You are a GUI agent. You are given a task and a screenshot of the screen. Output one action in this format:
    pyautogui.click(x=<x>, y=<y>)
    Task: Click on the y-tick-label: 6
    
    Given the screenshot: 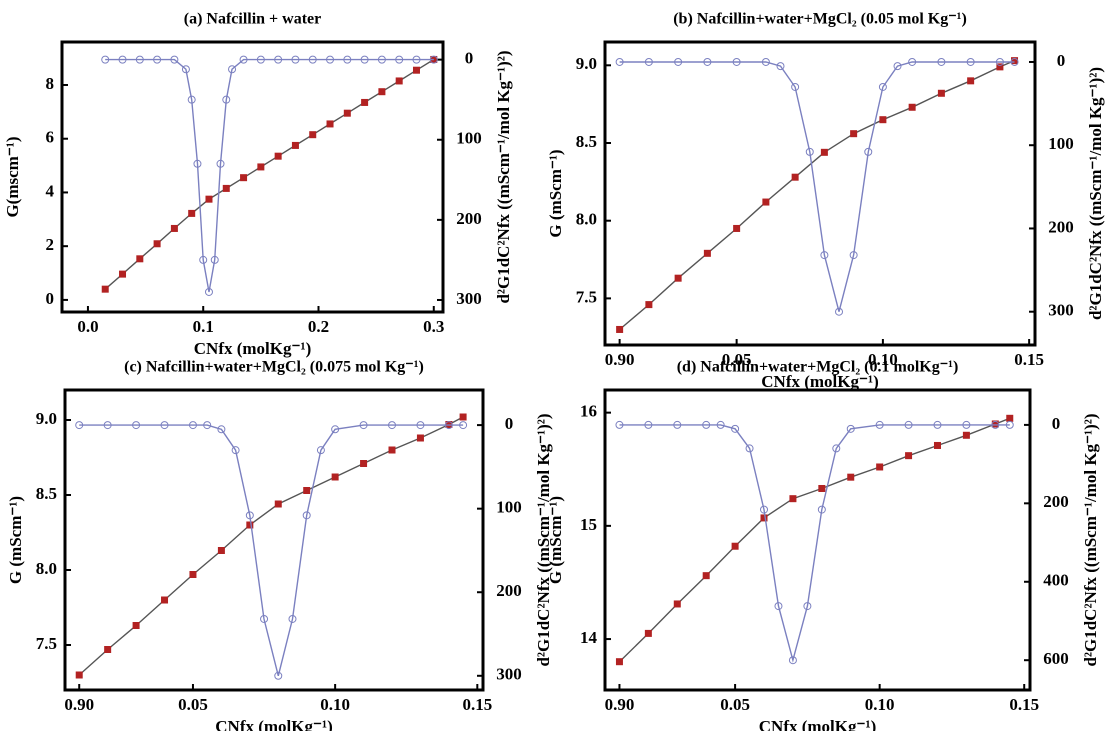 What is the action you would take?
    pyautogui.click(x=50, y=137)
    